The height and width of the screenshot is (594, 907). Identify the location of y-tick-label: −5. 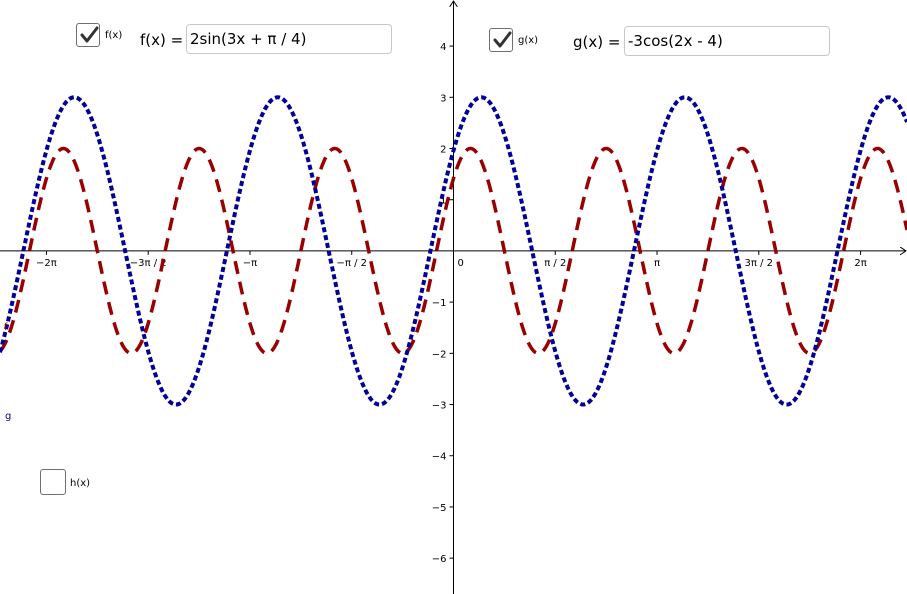
(439, 508).